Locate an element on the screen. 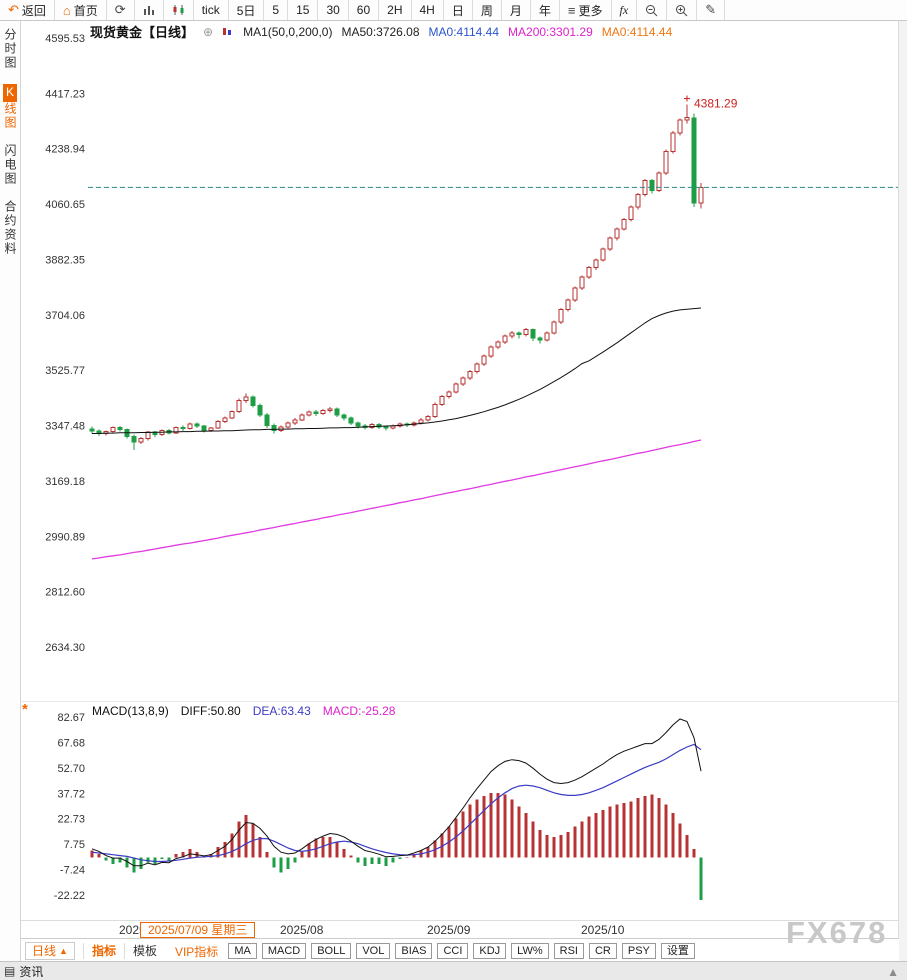  scroll-top-button: ▲ is located at coordinates (893, 972).